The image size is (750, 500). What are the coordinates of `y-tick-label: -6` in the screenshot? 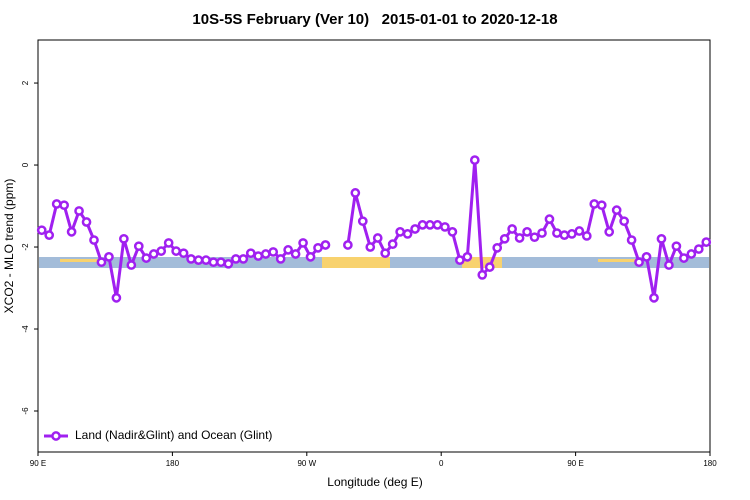 It's located at (25, 411).